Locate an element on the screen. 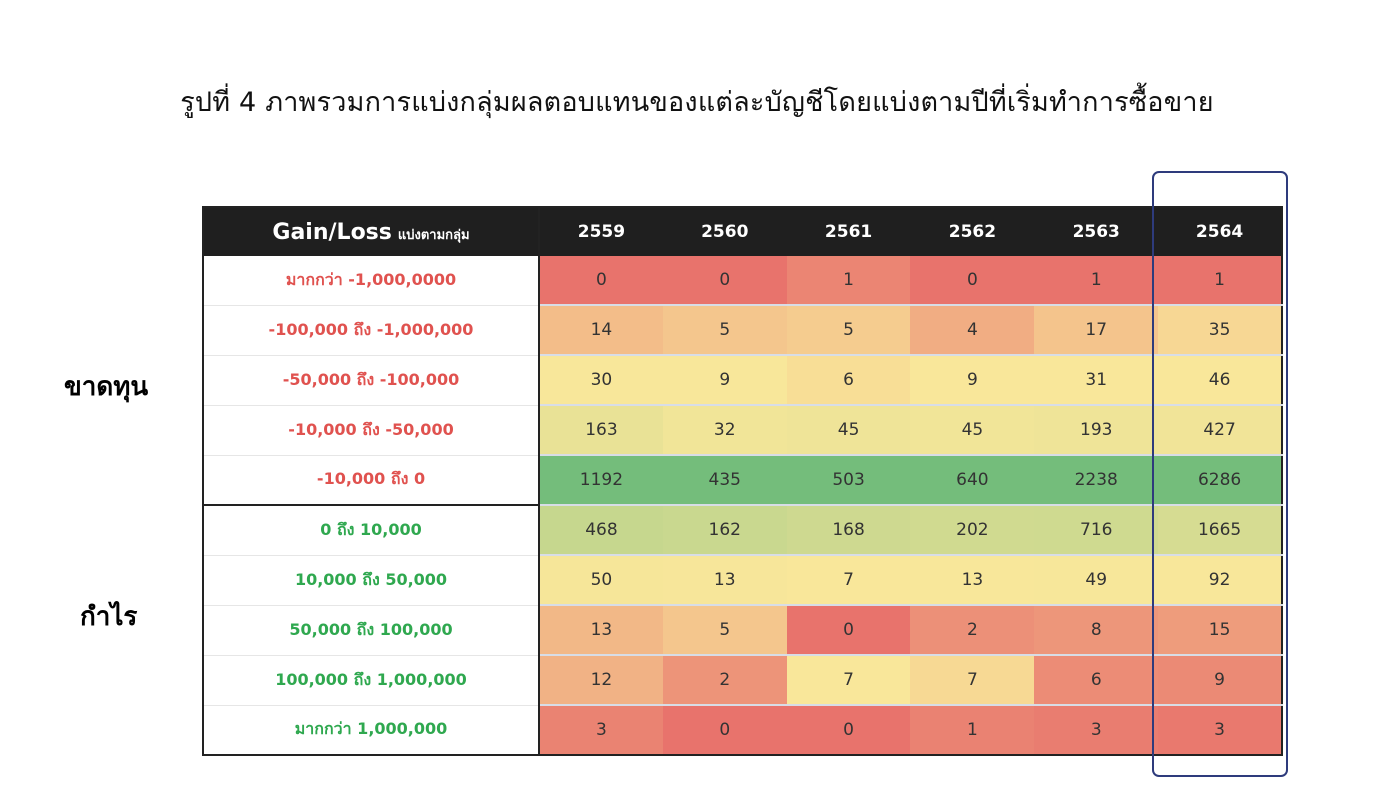 This screenshot has height=803, width=1394. table-row: มากกว่า -1,000,0000 0 0 1 0 1 1 is located at coordinates (742, 281).